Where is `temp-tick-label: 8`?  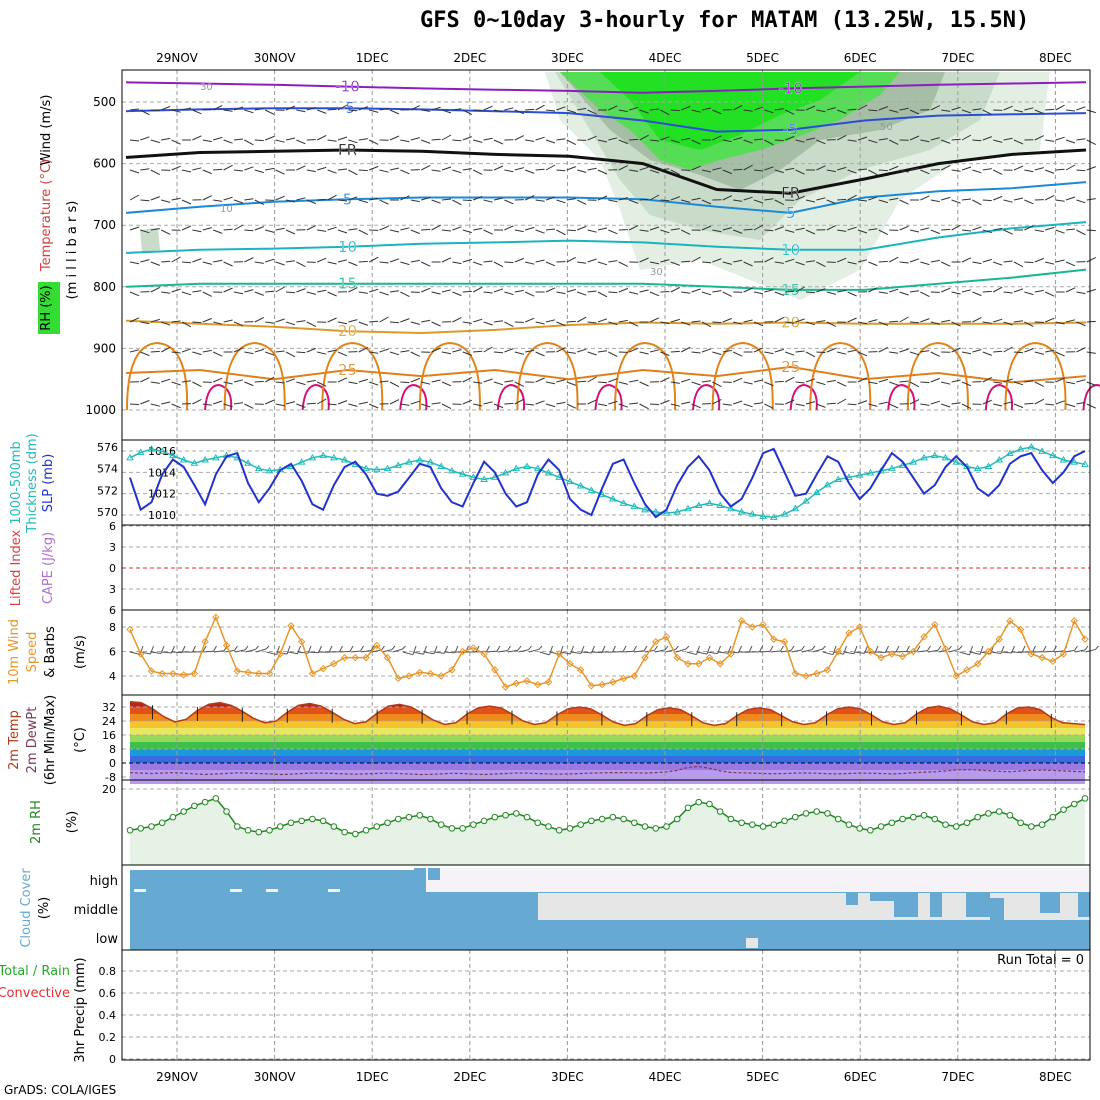 temp-tick-label: 8 is located at coordinates (112, 749).